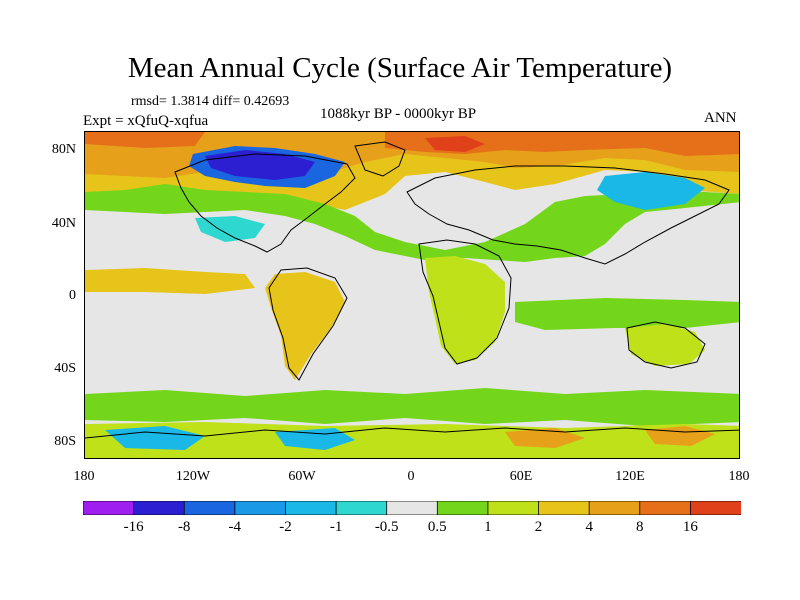 The image size is (800, 600). Describe the element at coordinates (589, 527) in the screenshot. I see `colorbar-label: 4` at that location.